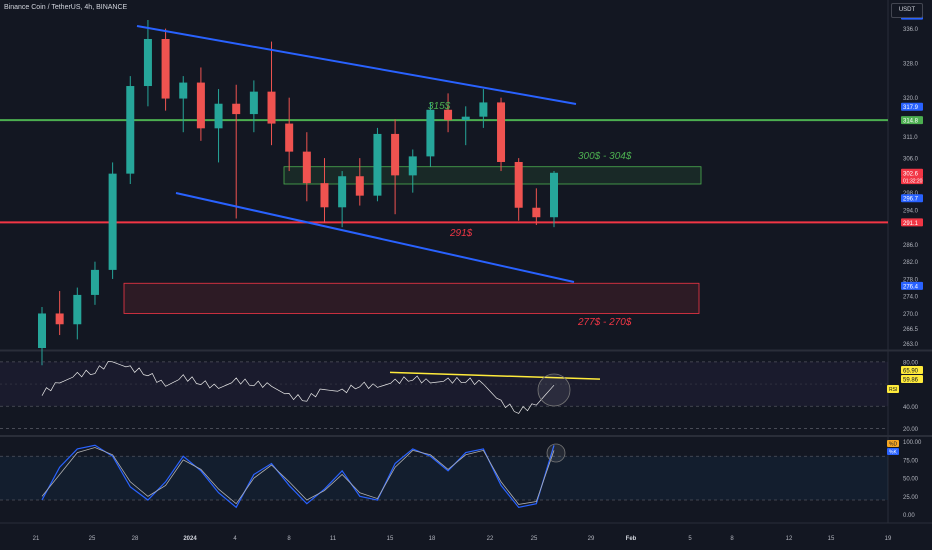 The image size is (932, 550). I want to click on rsi-tick-label: 80.00, so click(911, 363).